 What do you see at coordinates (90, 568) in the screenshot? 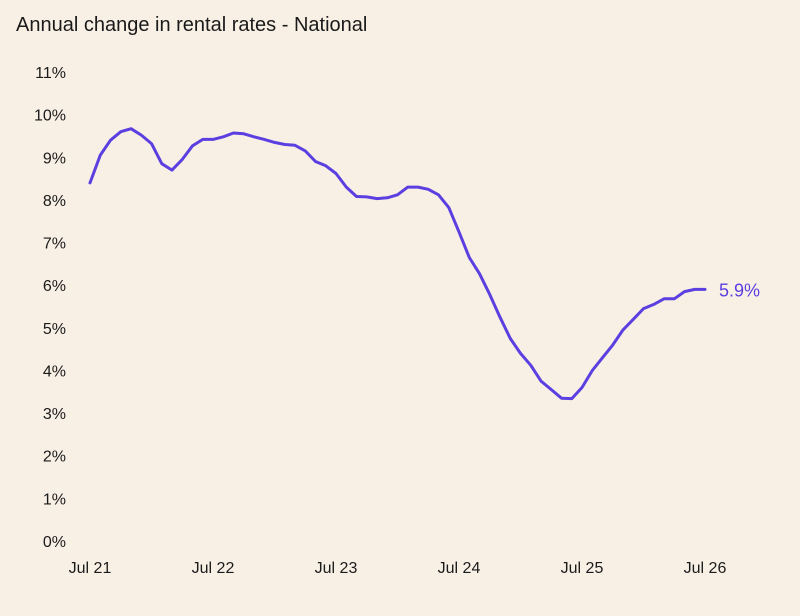
I see `x-tick-label: Jul 21` at bounding box center [90, 568].